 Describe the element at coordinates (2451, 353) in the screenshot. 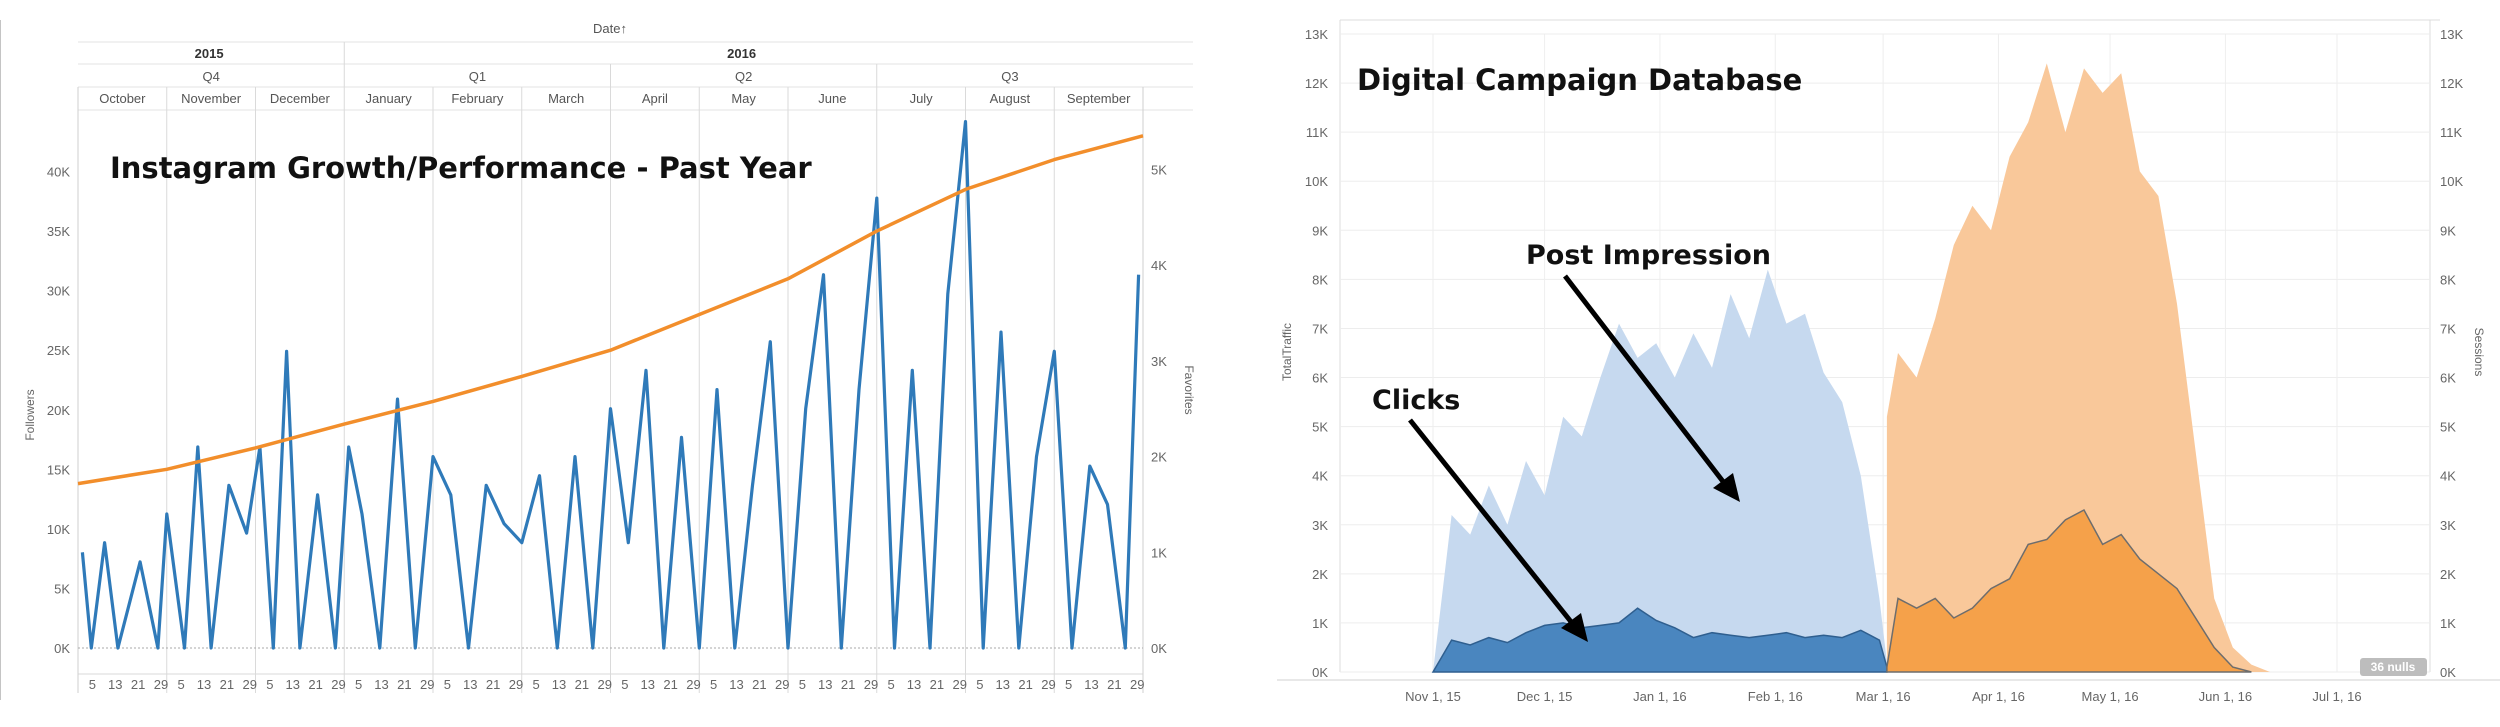

I see `sessions-axis: 0K 1K 2K 3K 4K 5K 6K 7K 8K 9K 10K 11K 12K 13K` at that location.